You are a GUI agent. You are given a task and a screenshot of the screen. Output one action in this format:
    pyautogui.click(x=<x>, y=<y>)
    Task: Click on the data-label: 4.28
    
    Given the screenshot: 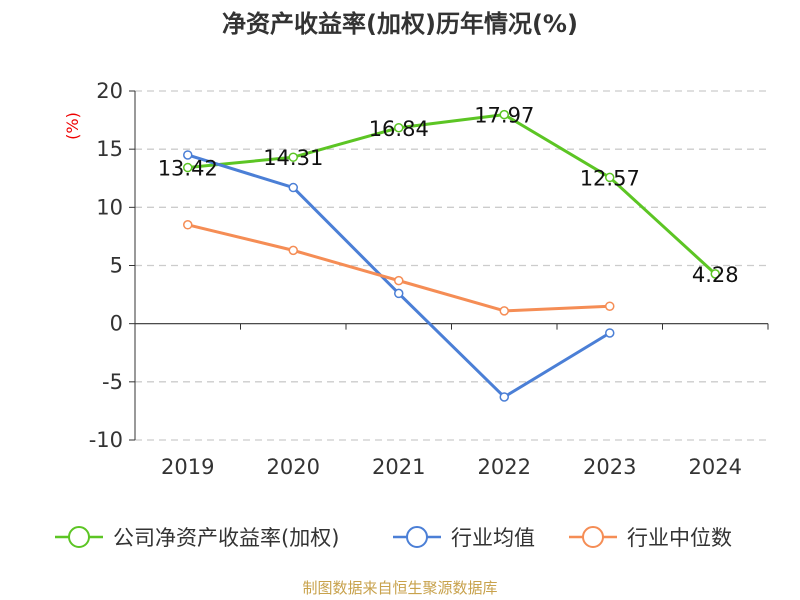 What is the action you would take?
    pyautogui.click(x=715, y=275)
    